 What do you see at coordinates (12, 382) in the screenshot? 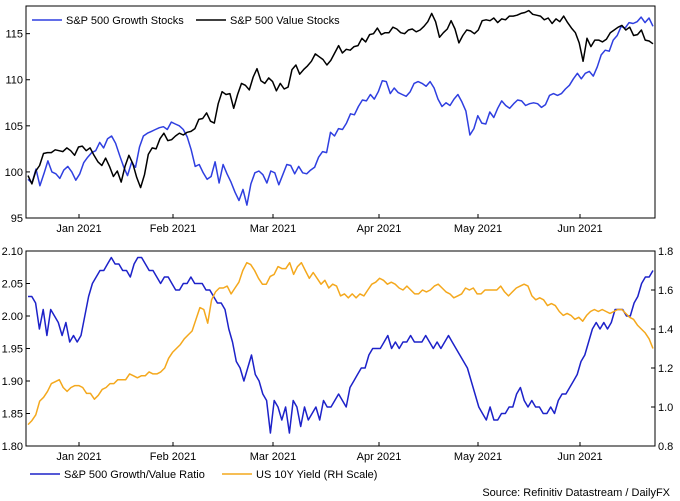
I see `y-tick-label: 1.90` at bounding box center [12, 382].